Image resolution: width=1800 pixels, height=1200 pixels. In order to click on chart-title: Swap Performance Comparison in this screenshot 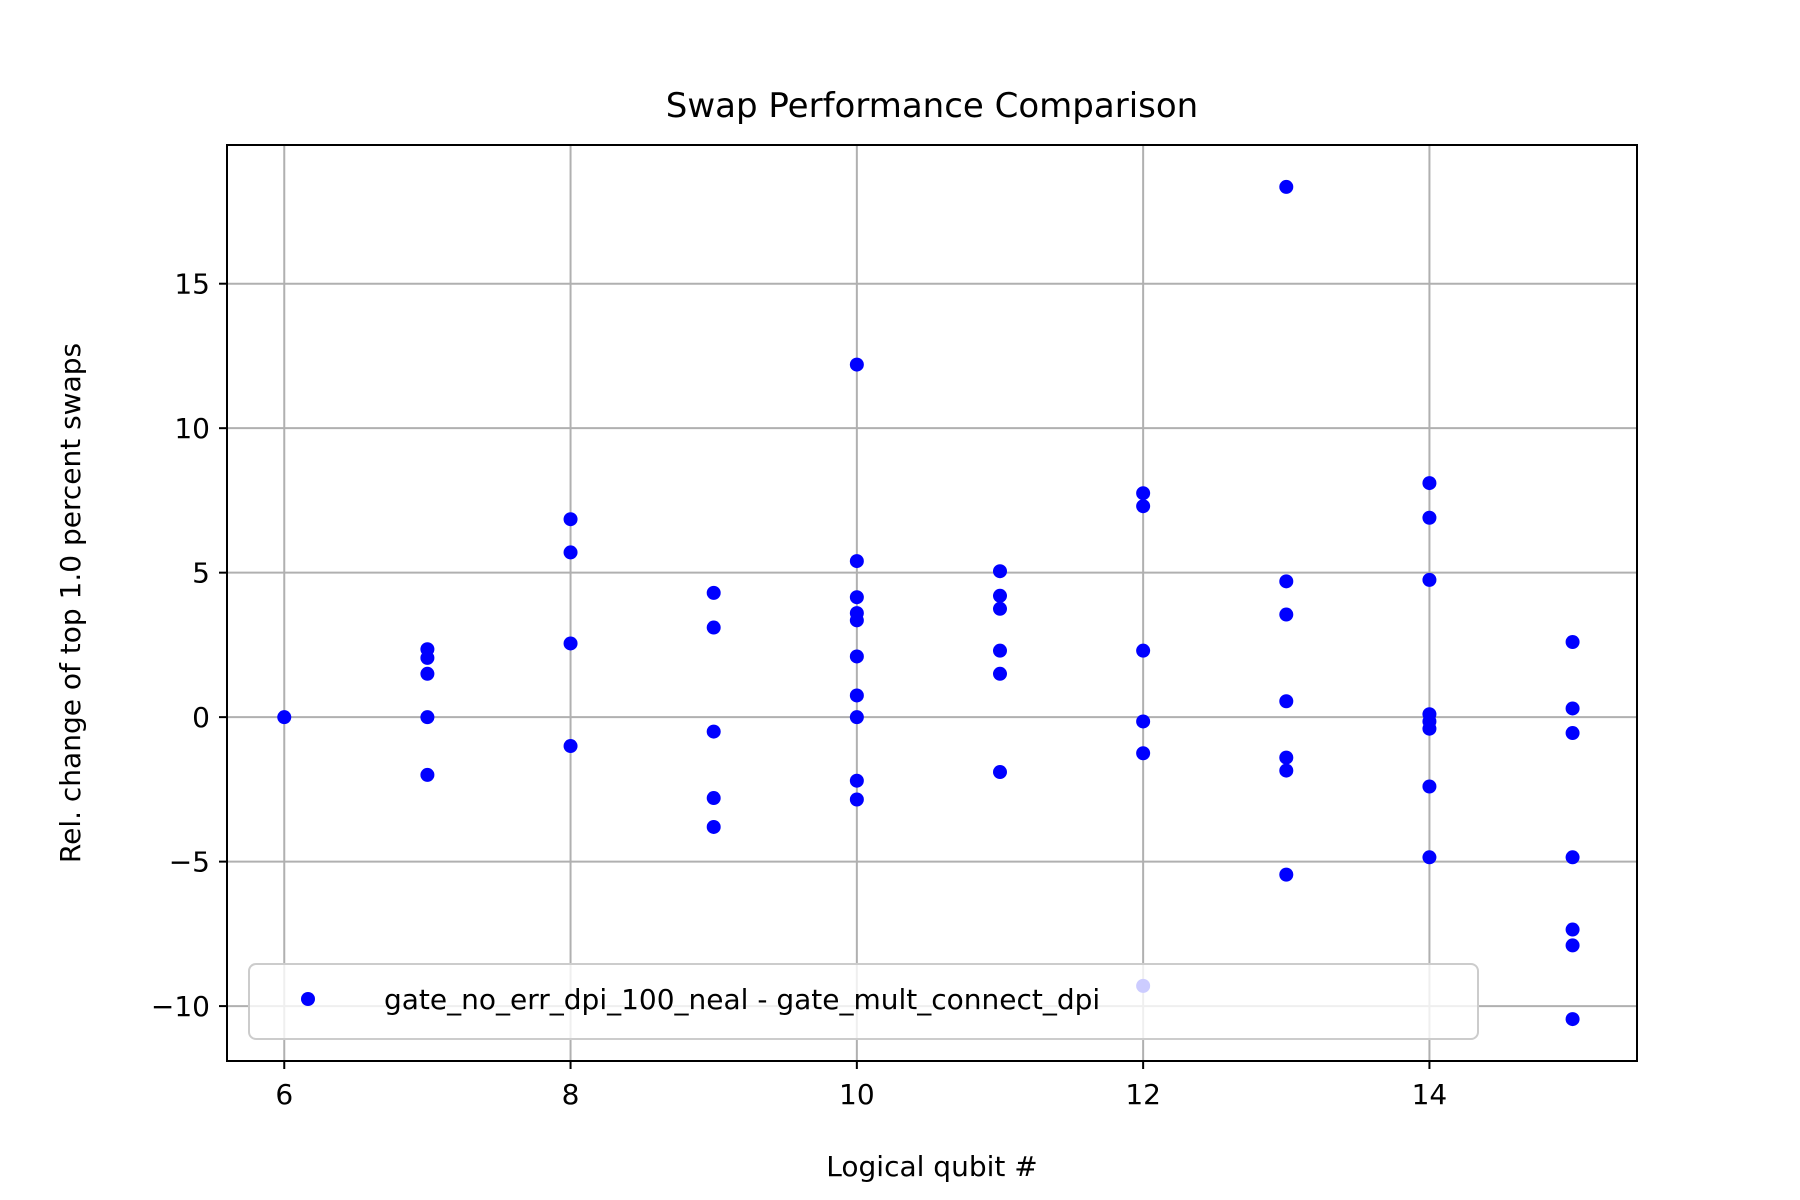, I will do `click(932, 106)`.